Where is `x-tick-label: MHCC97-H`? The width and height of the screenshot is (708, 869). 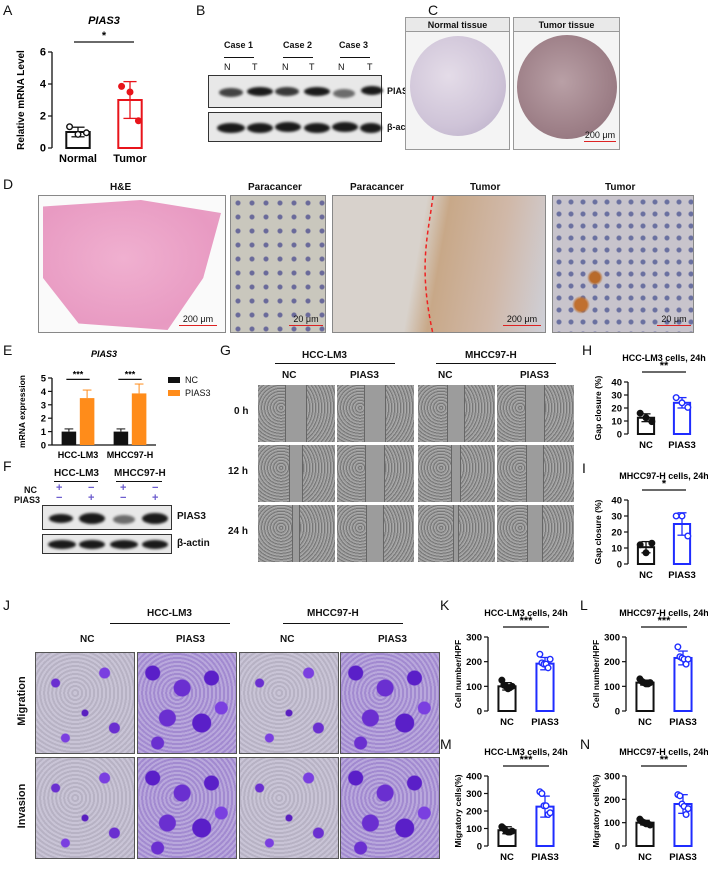
x-tick-label: MHCC97-H is located at coordinates (130, 455).